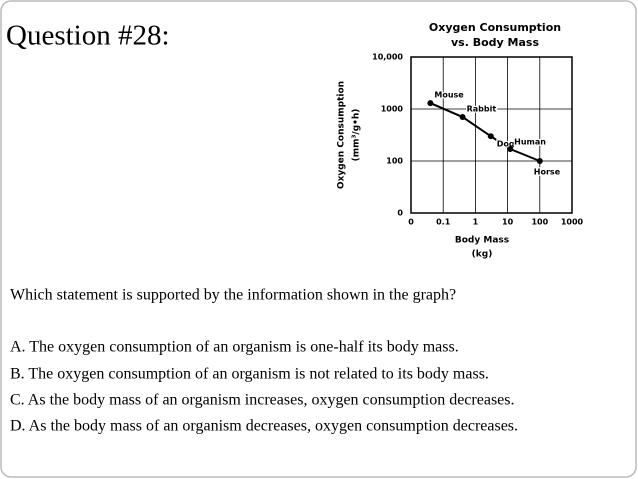  Describe the element at coordinates (547, 172) in the screenshot. I see `point-label: Horse` at that location.